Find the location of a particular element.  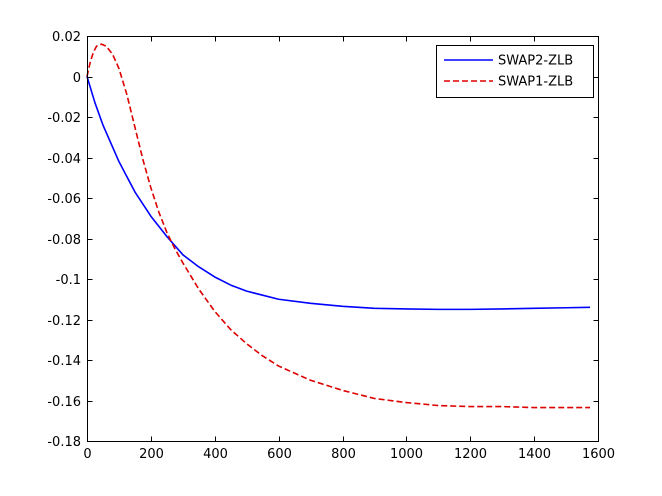

y-tick-label: -0.18 is located at coordinates (64, 442).